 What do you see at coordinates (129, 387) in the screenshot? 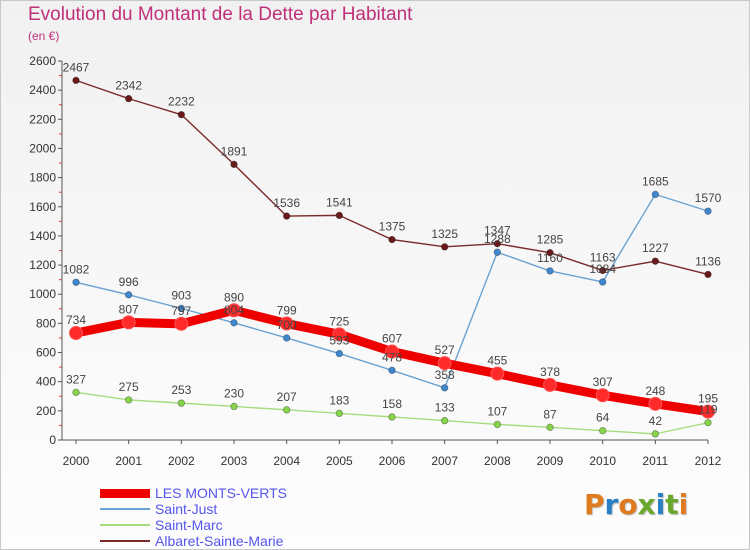
I see `data-label: 275` at bounding box center [129, 387].